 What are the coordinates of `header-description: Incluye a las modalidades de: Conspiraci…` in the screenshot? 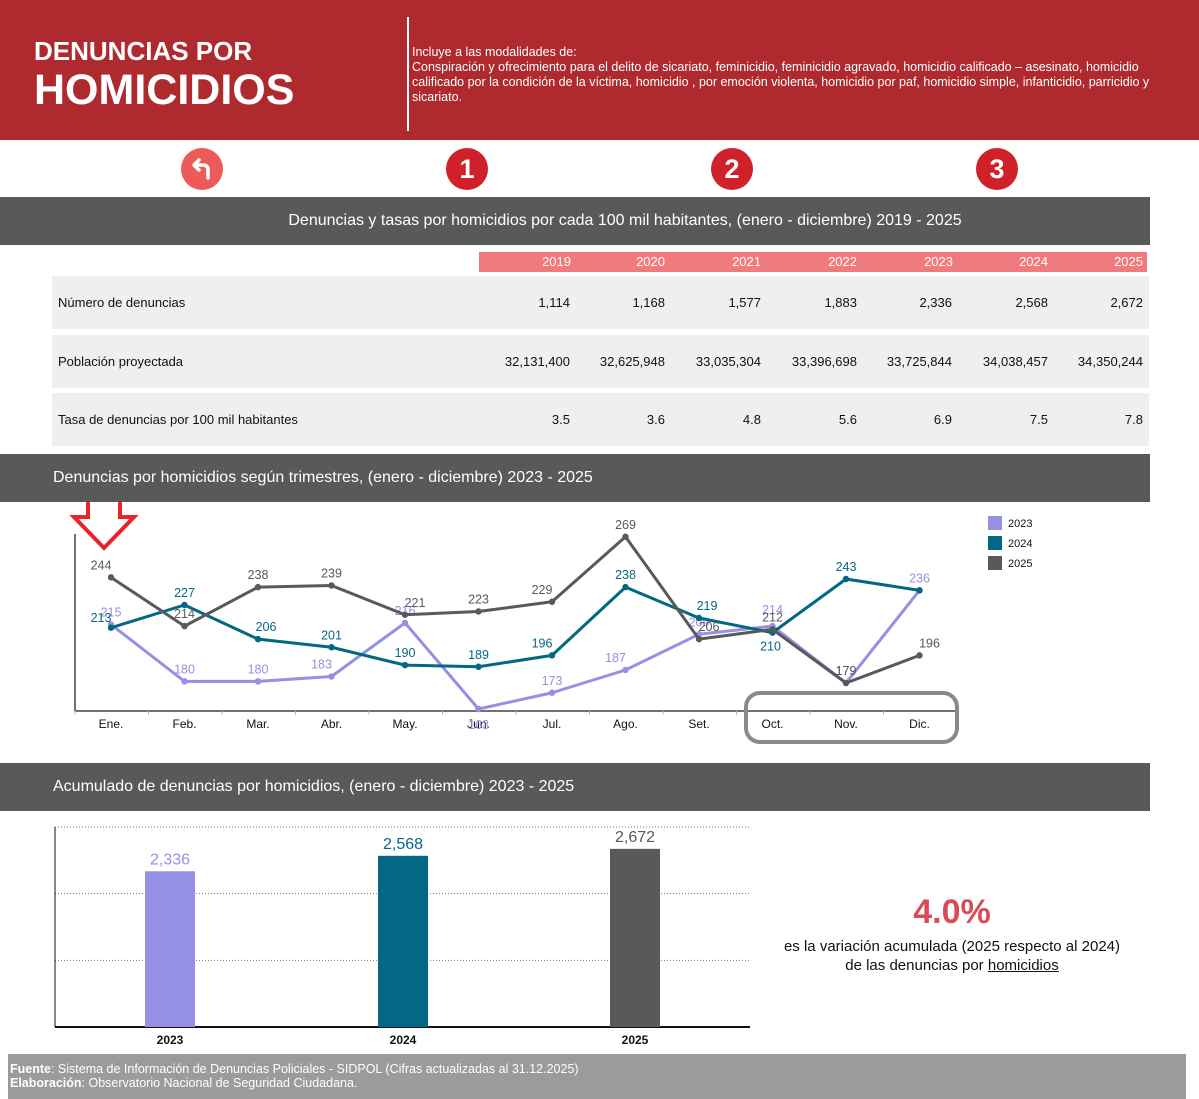 It's located at (792, 75).